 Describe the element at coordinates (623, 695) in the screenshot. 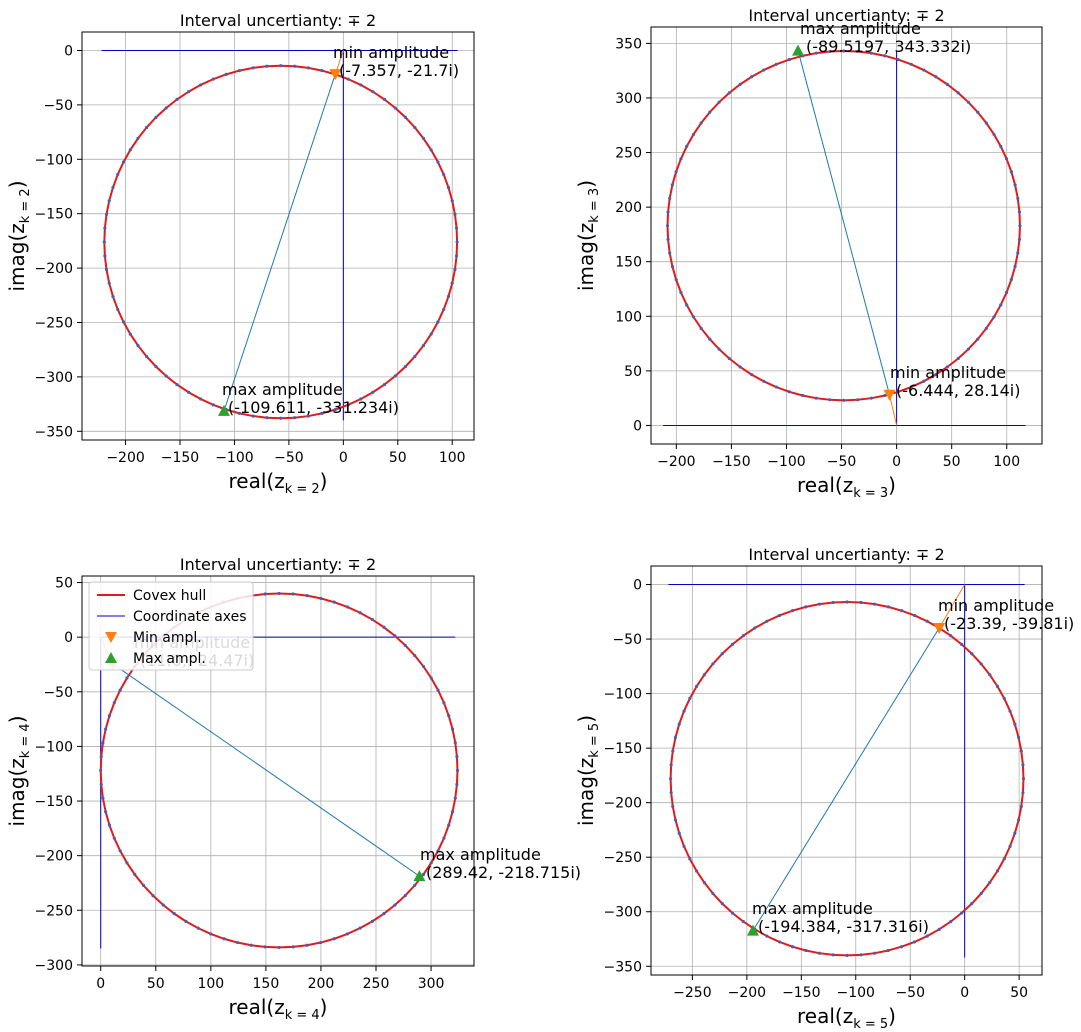

I see `y-tick-label: −100` at that location.